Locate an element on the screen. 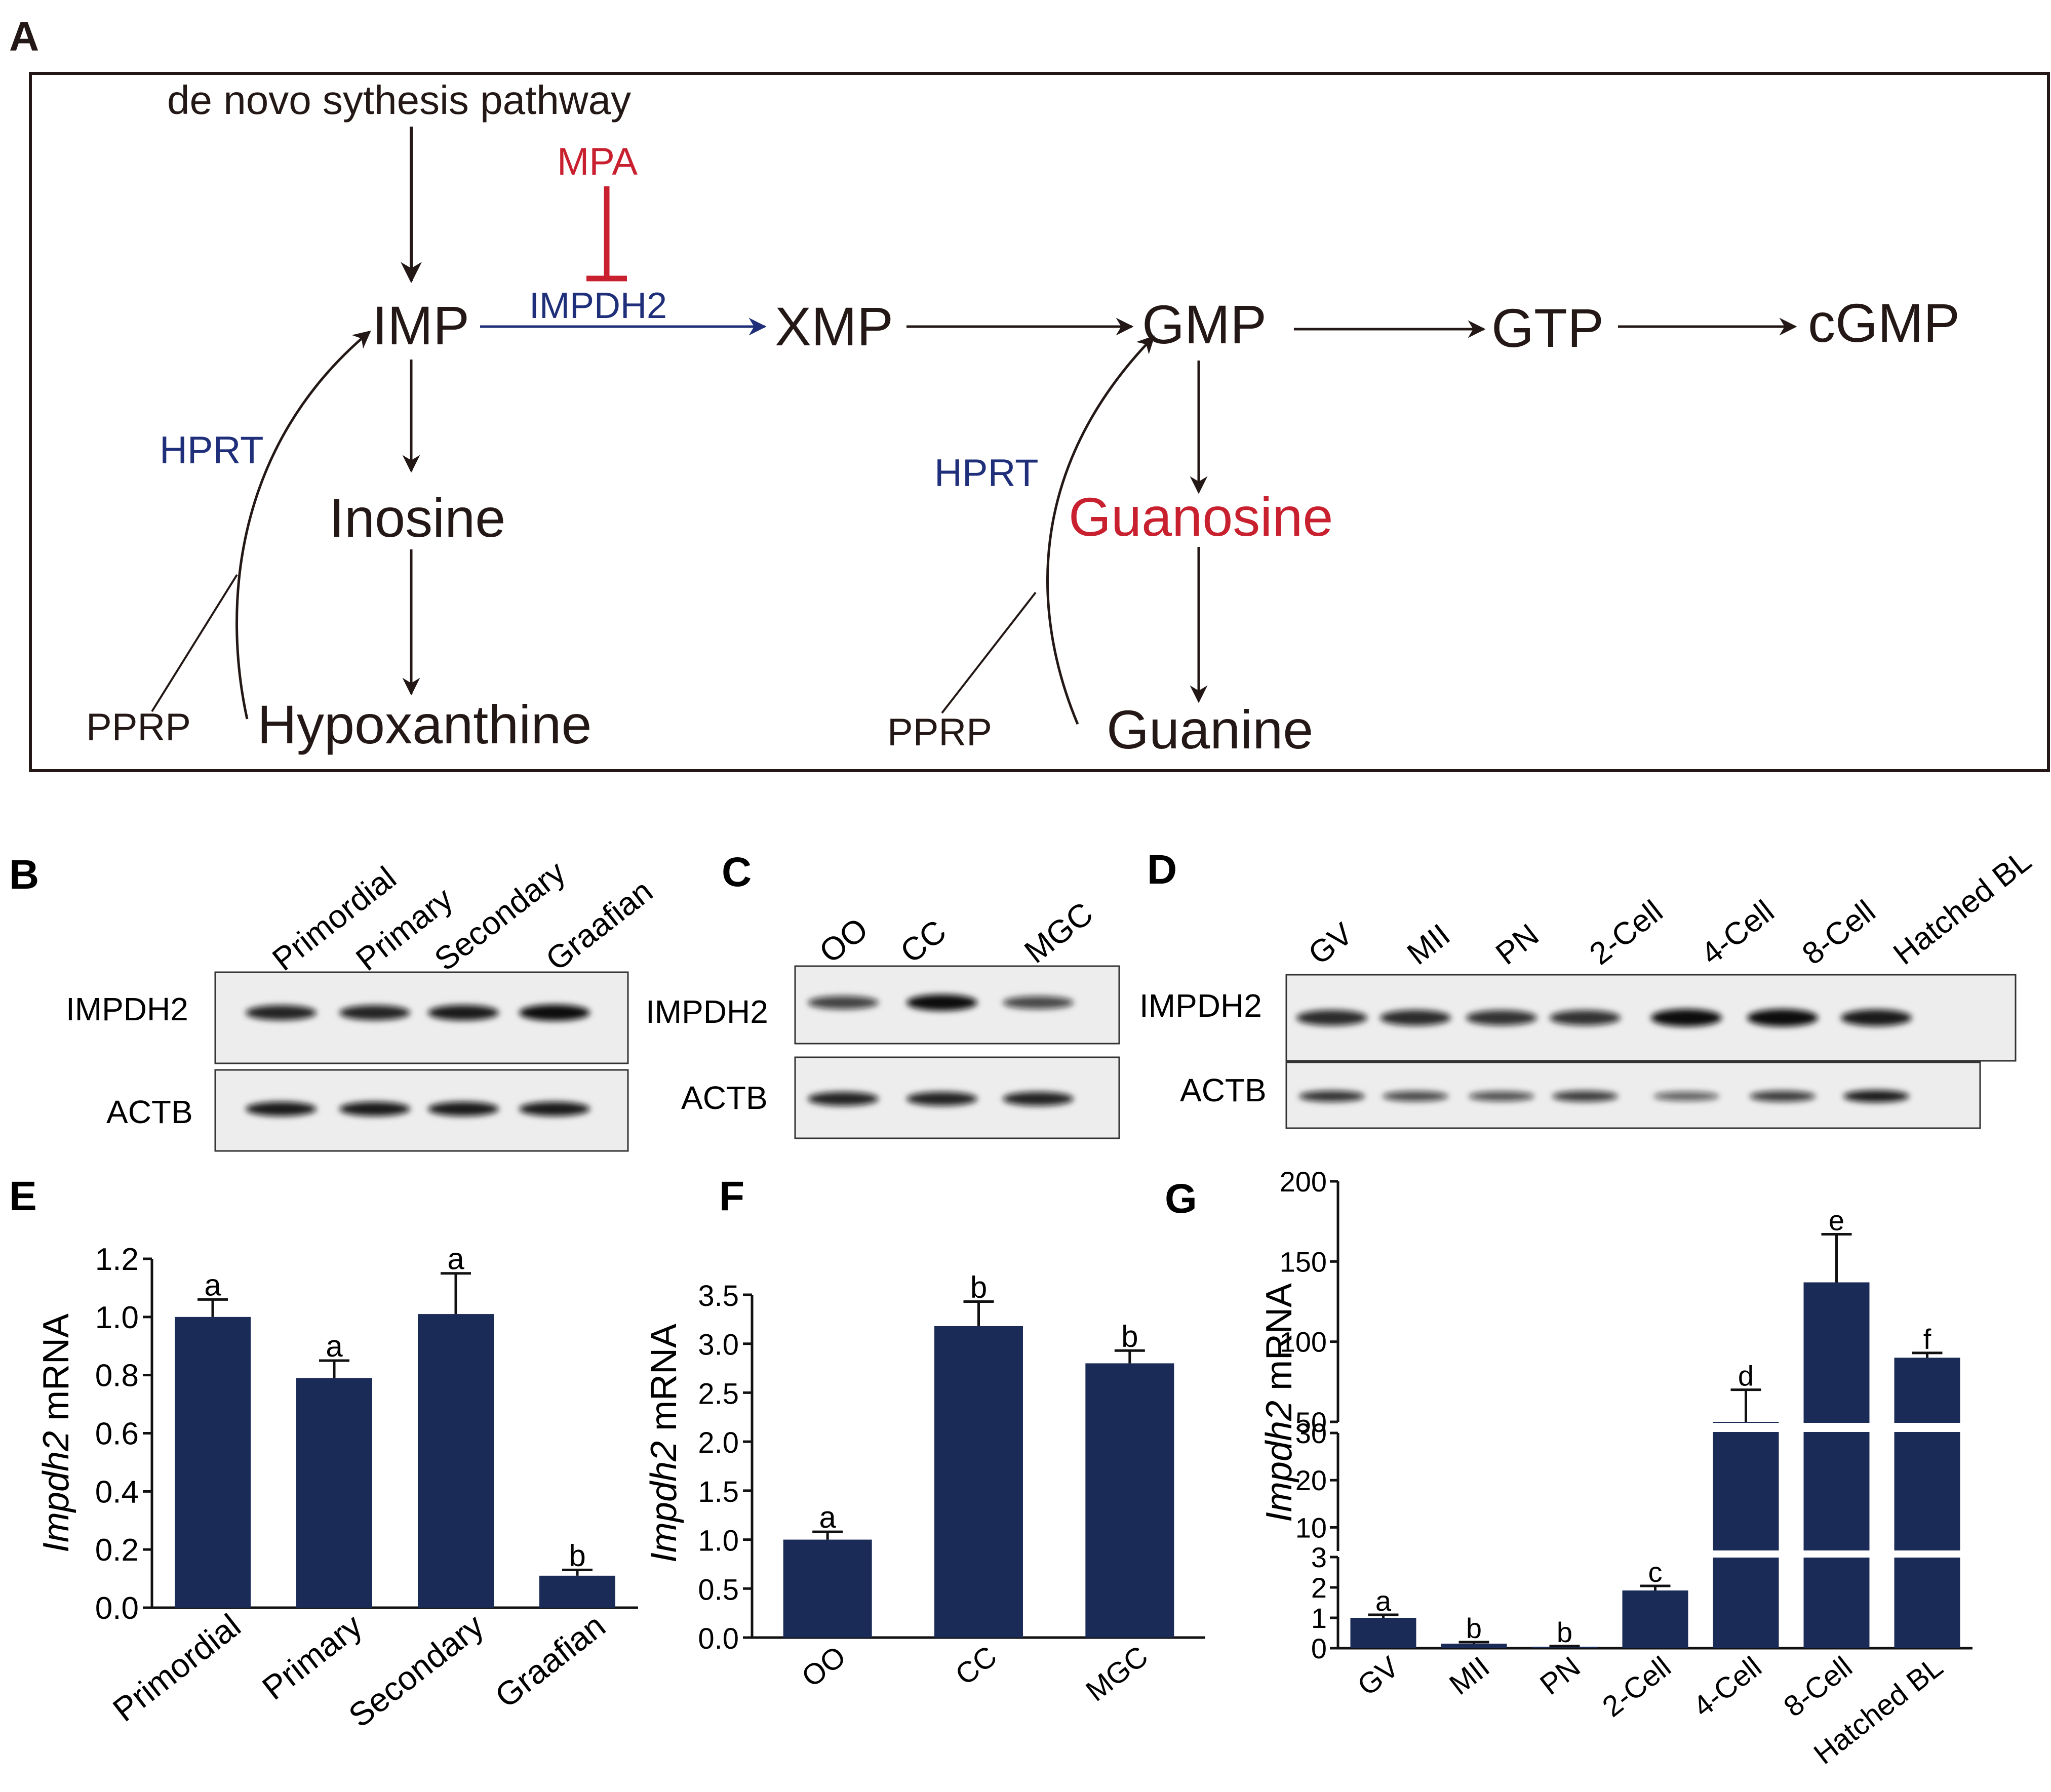  y-tick-label: 3.0 is located at coordinates (718, 1345).